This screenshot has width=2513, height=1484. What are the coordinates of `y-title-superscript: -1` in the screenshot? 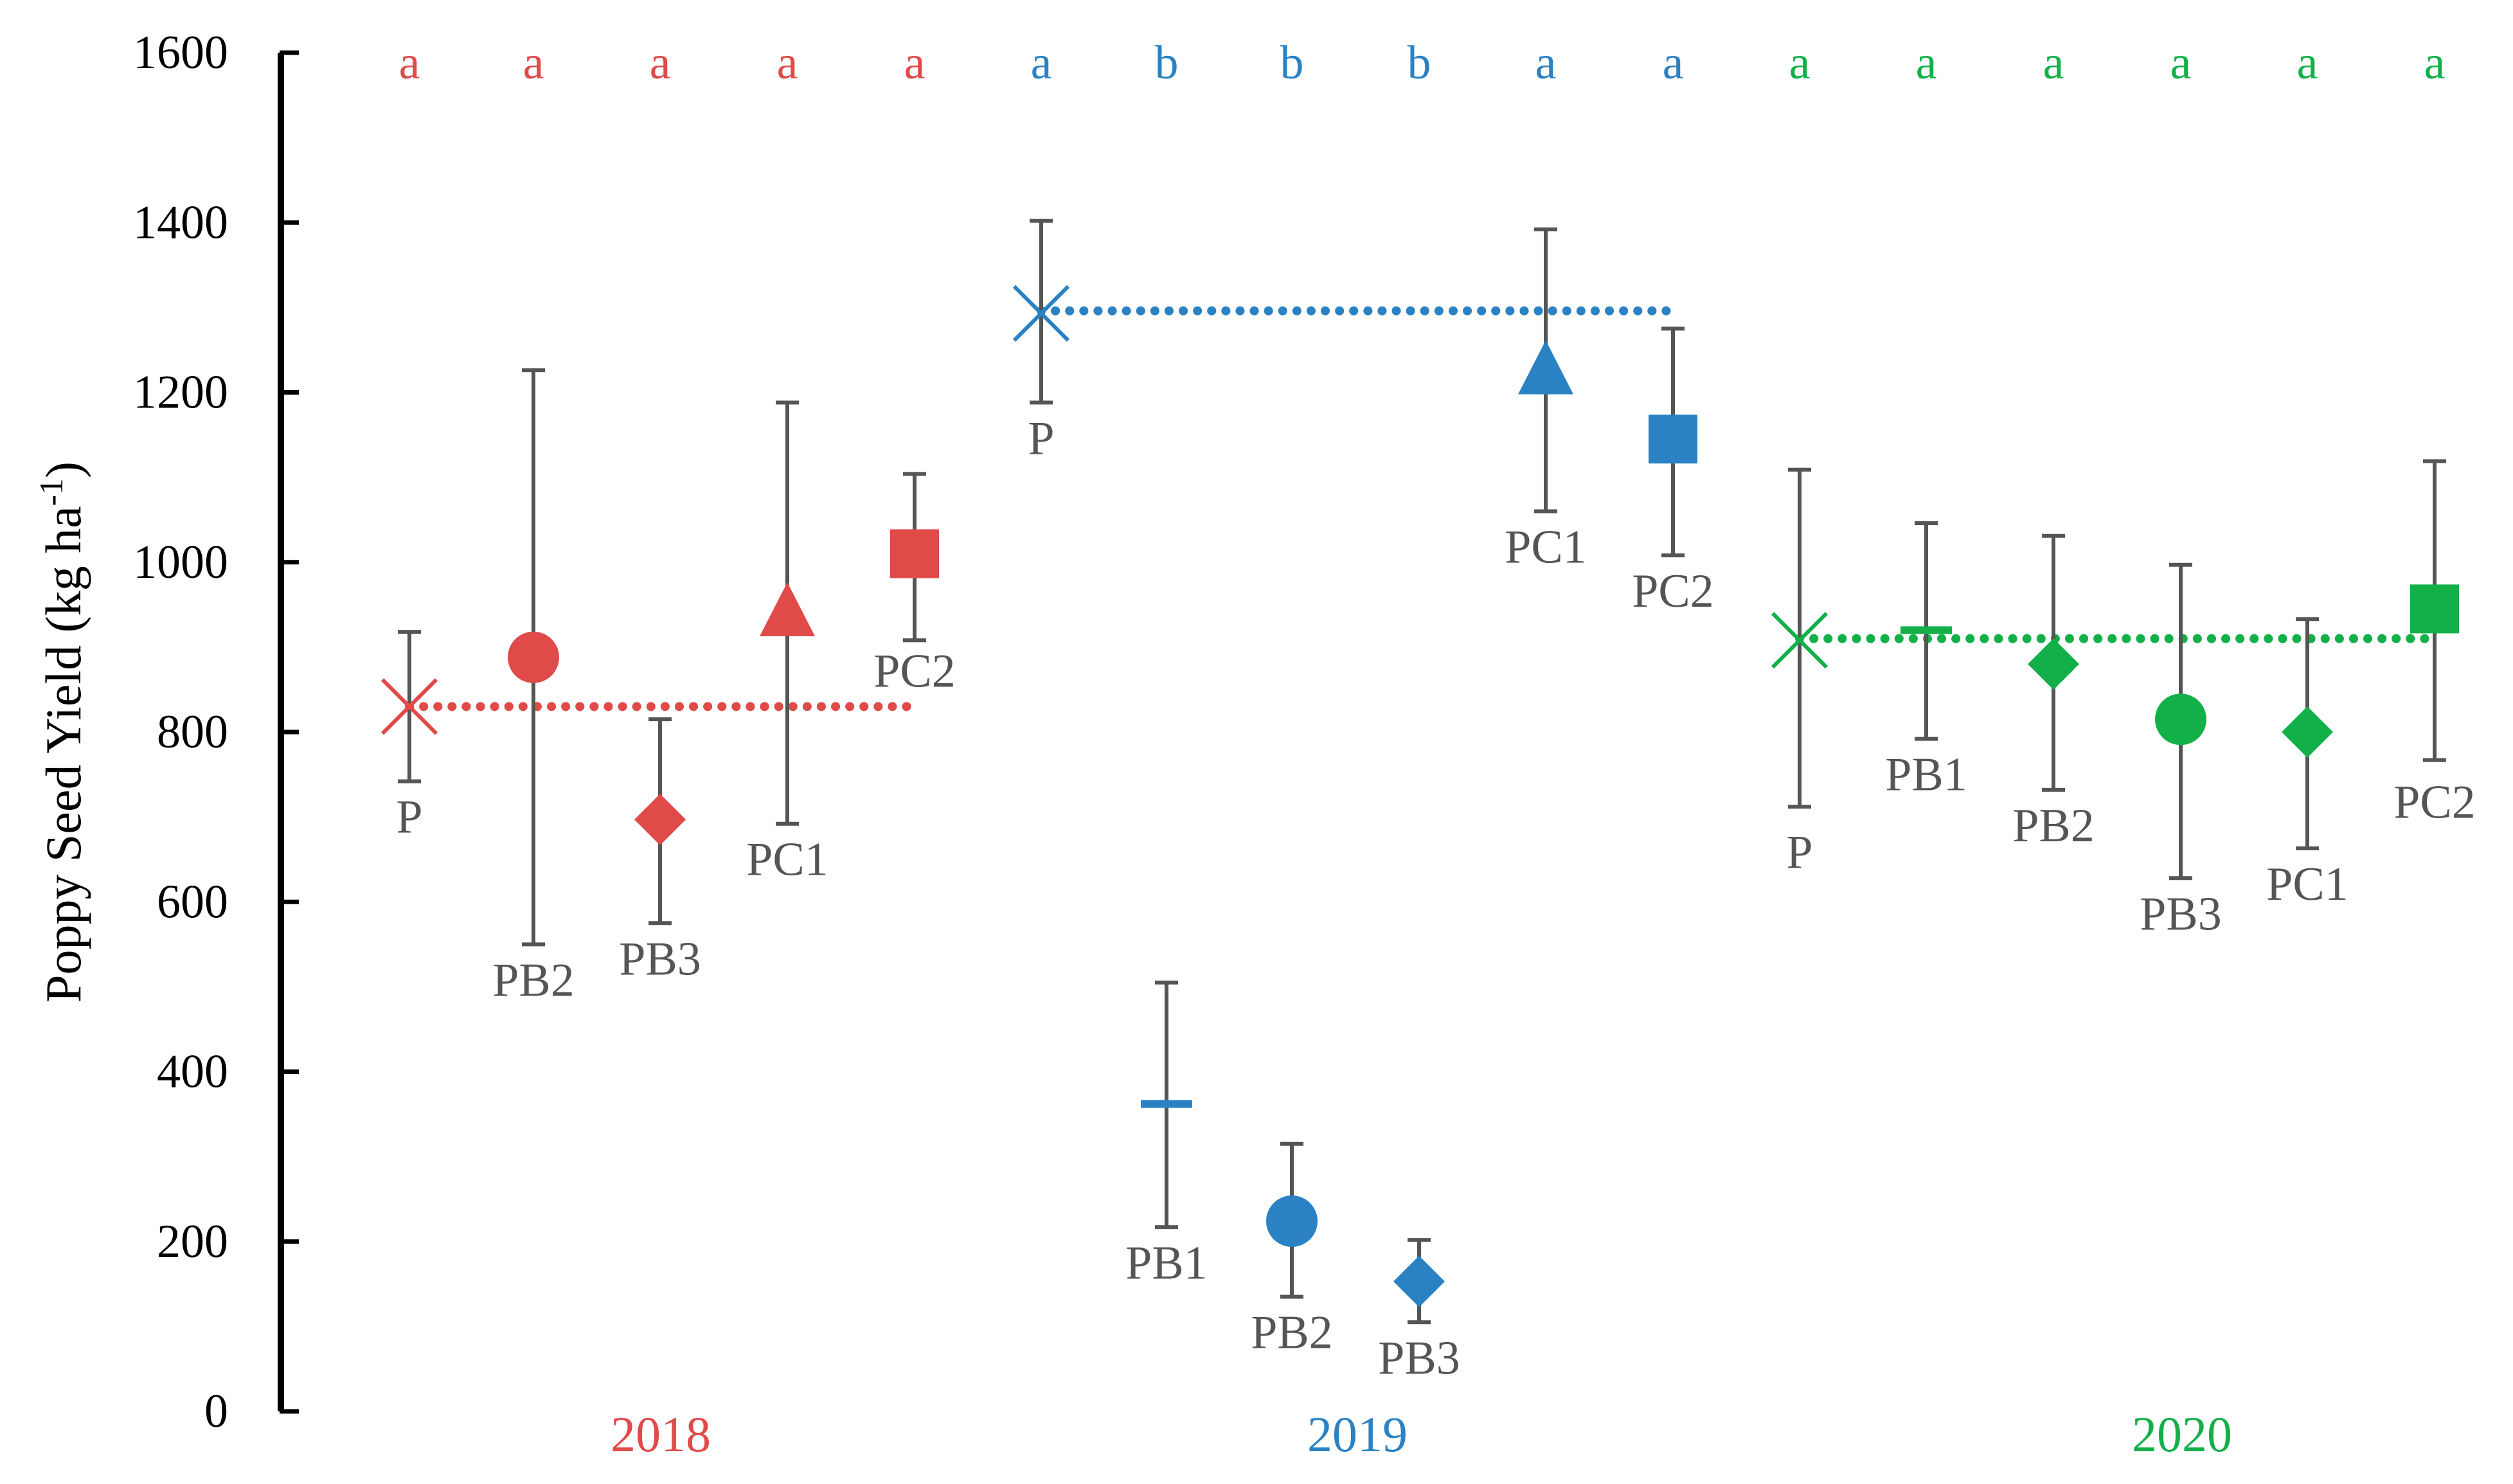 It's located at (51, 492).